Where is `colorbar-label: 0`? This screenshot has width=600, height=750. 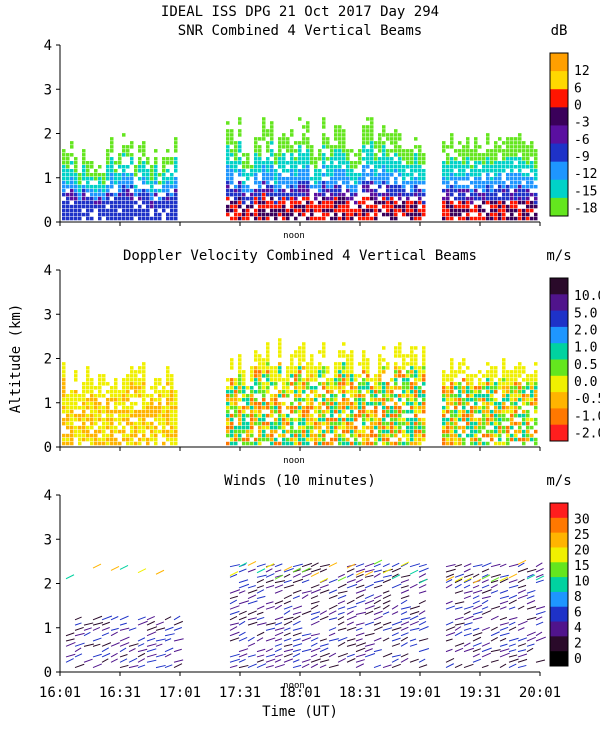 colorbar-label: 0 is located at coordinates (578, 659).